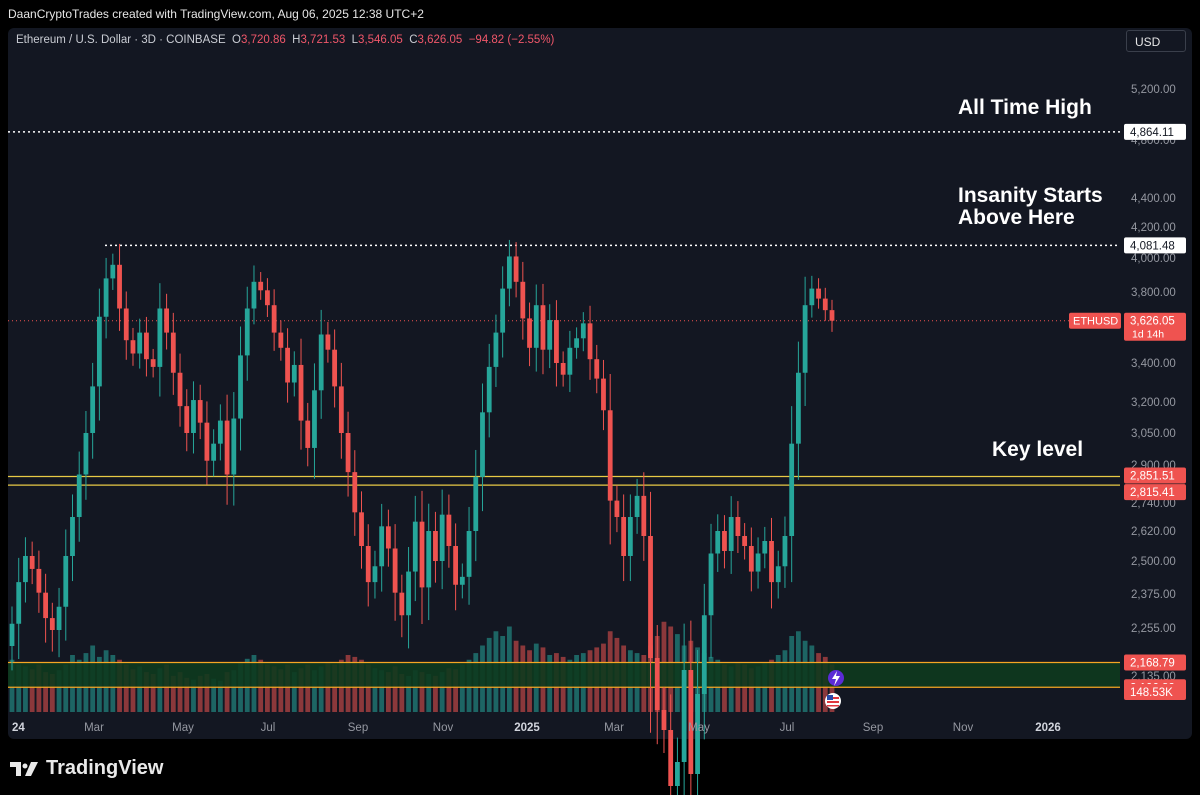  I want to click on high-value: 3,721.53, so click(323, 40).